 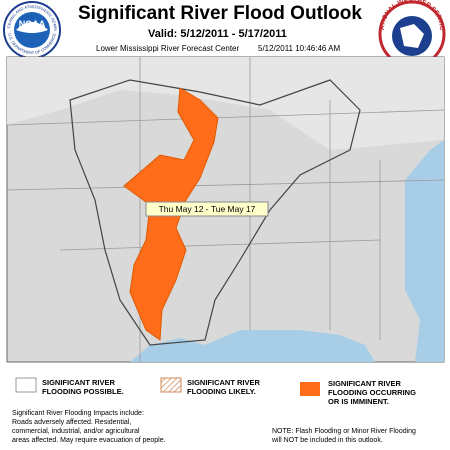 I want to click on legend-swatch-possible, so click(x=26, y=385).